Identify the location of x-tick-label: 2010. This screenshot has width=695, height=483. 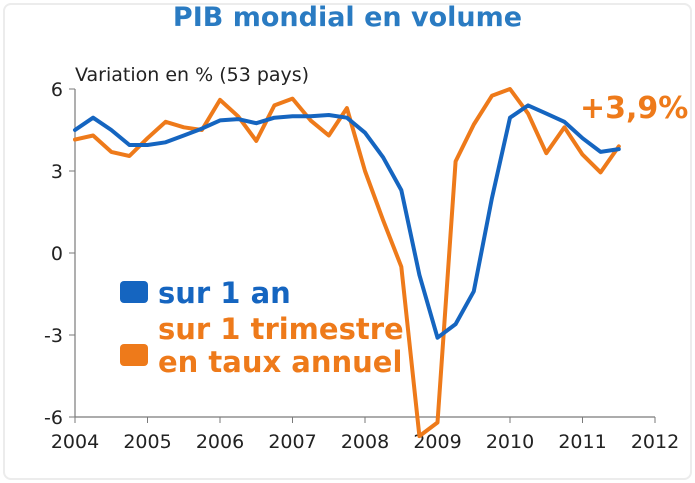
(510, 442).